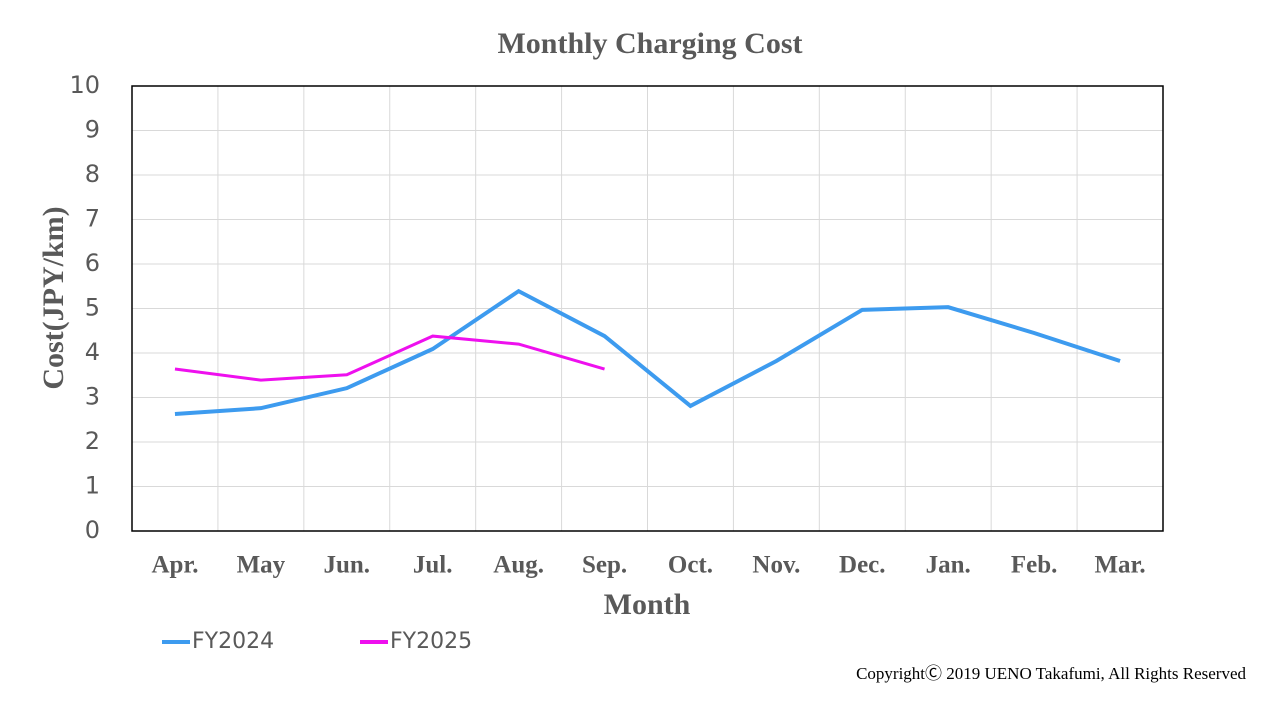 Image resolution: width=1280 pixels, height=720 pixels. I want to click on x-tick-label: Sep., so click(604, 565).